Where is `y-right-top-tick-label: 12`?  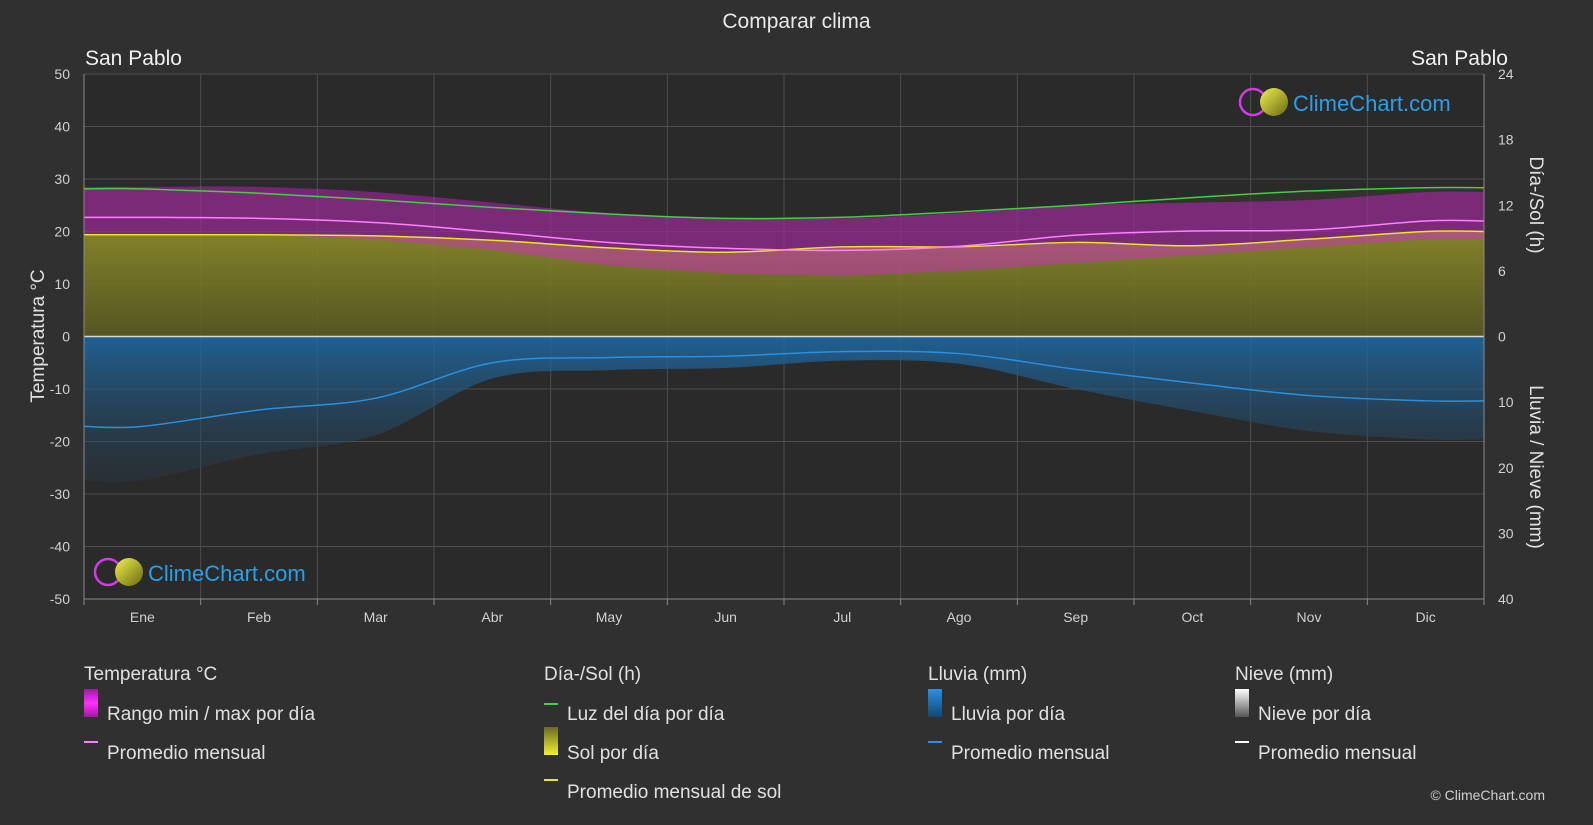
y-right-top-tick-label: 12 is located at coordinates (1506, 205).